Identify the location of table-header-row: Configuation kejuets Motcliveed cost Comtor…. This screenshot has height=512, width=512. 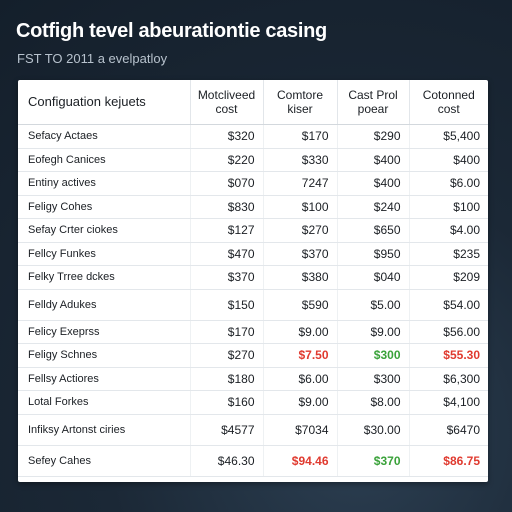
(253, 102).